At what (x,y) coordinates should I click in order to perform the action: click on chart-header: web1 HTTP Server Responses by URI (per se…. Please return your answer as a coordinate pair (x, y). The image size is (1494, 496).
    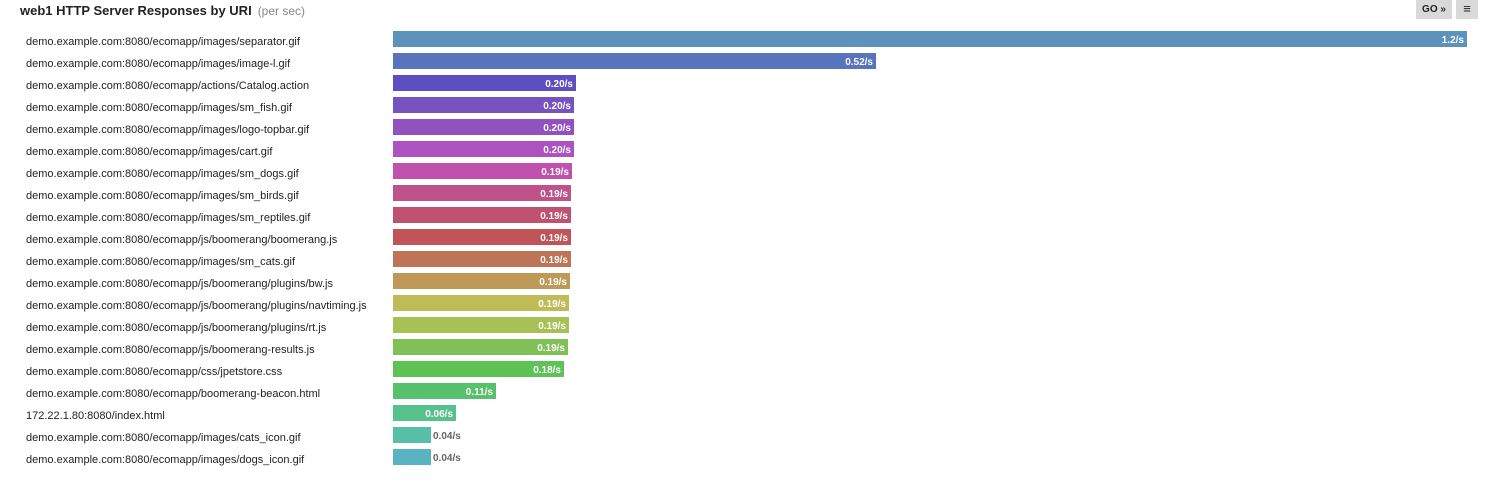
    Looking at the image, I should click on (747, 12).